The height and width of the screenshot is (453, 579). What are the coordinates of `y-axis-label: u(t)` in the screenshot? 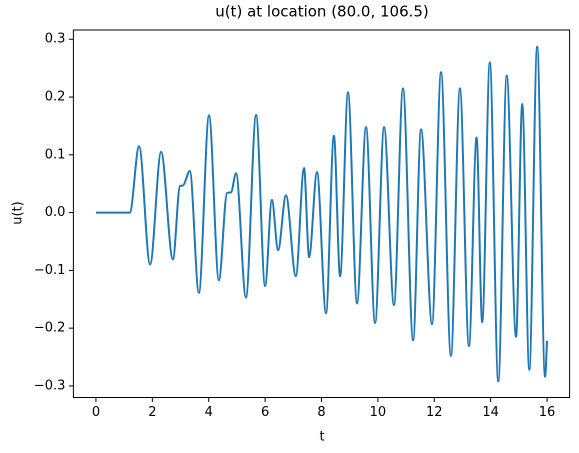 It's located at (18, 212).